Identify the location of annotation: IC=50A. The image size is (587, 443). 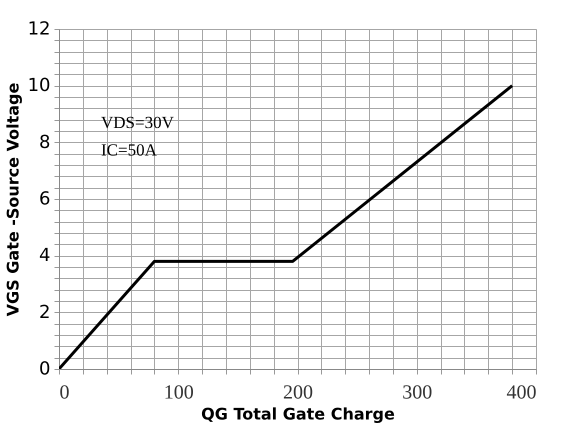
(129, 150).